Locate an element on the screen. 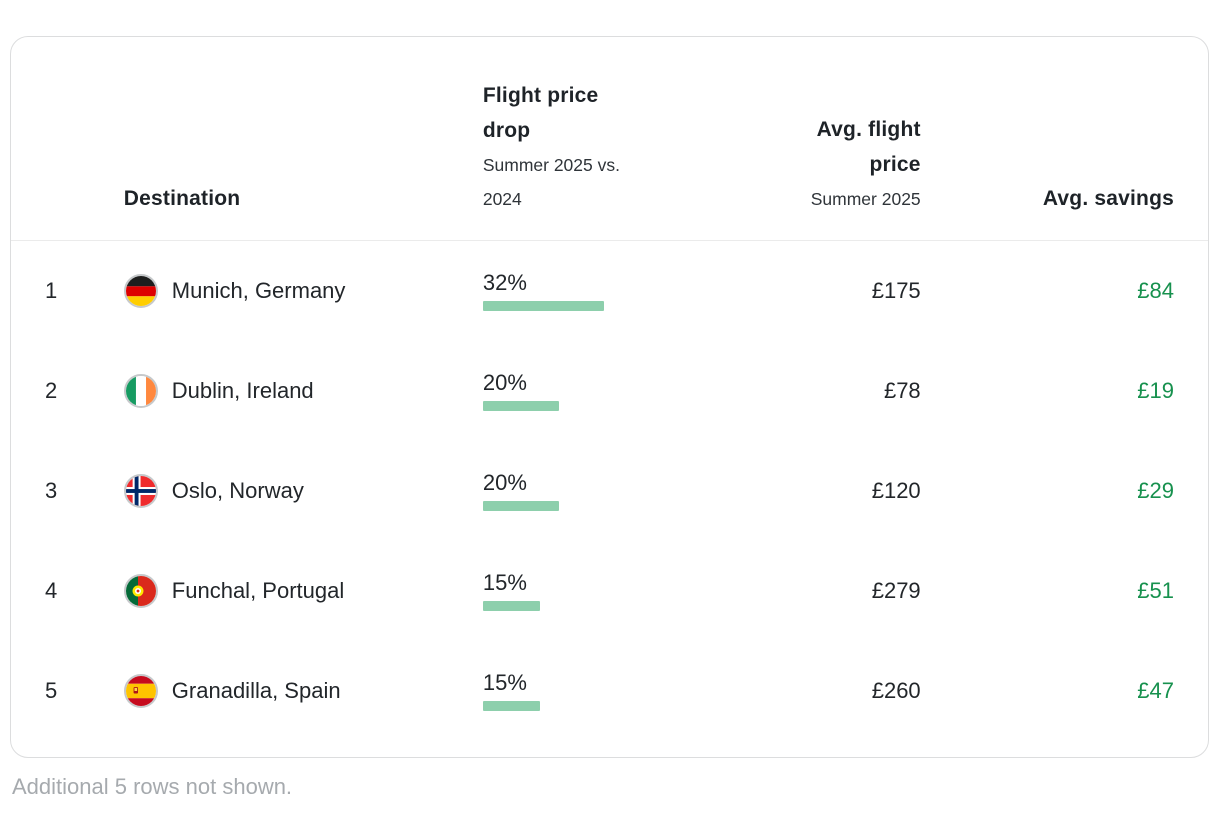 The width and height of the screenshot is (1220, 814). avg-price-value: £279 is located at coordinates (896, 590).